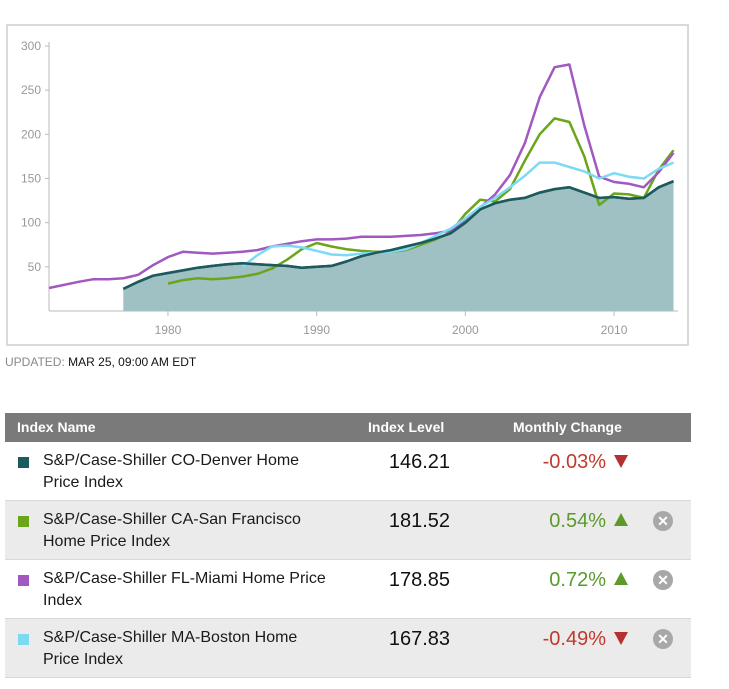 The width and height of the screenshot is (729, 689). Describe the element at coordinates (56, 427) in the screenshot. I see `header-index-name: Index Name` at that location.